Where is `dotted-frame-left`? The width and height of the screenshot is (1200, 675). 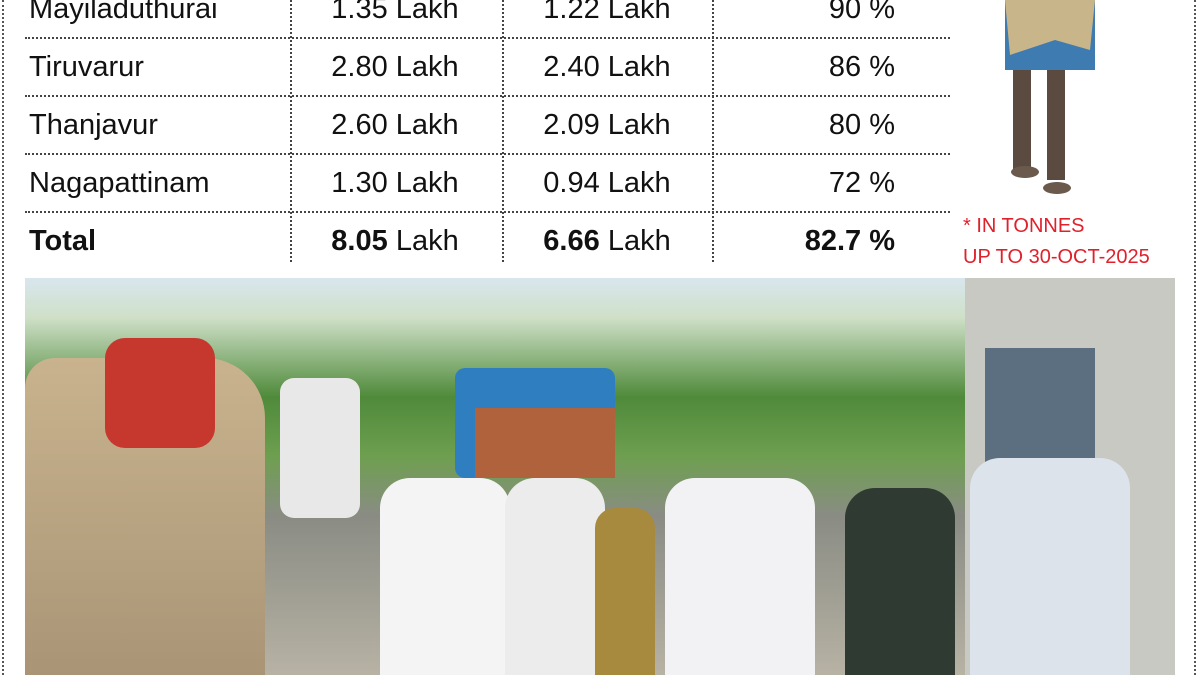
dotted-frame-left is located at coordinates (3, 337).